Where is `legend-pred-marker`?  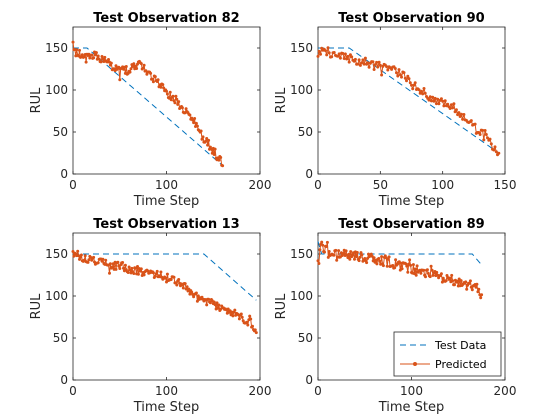
legend-pred-marker is located at coordinates (415, 364).